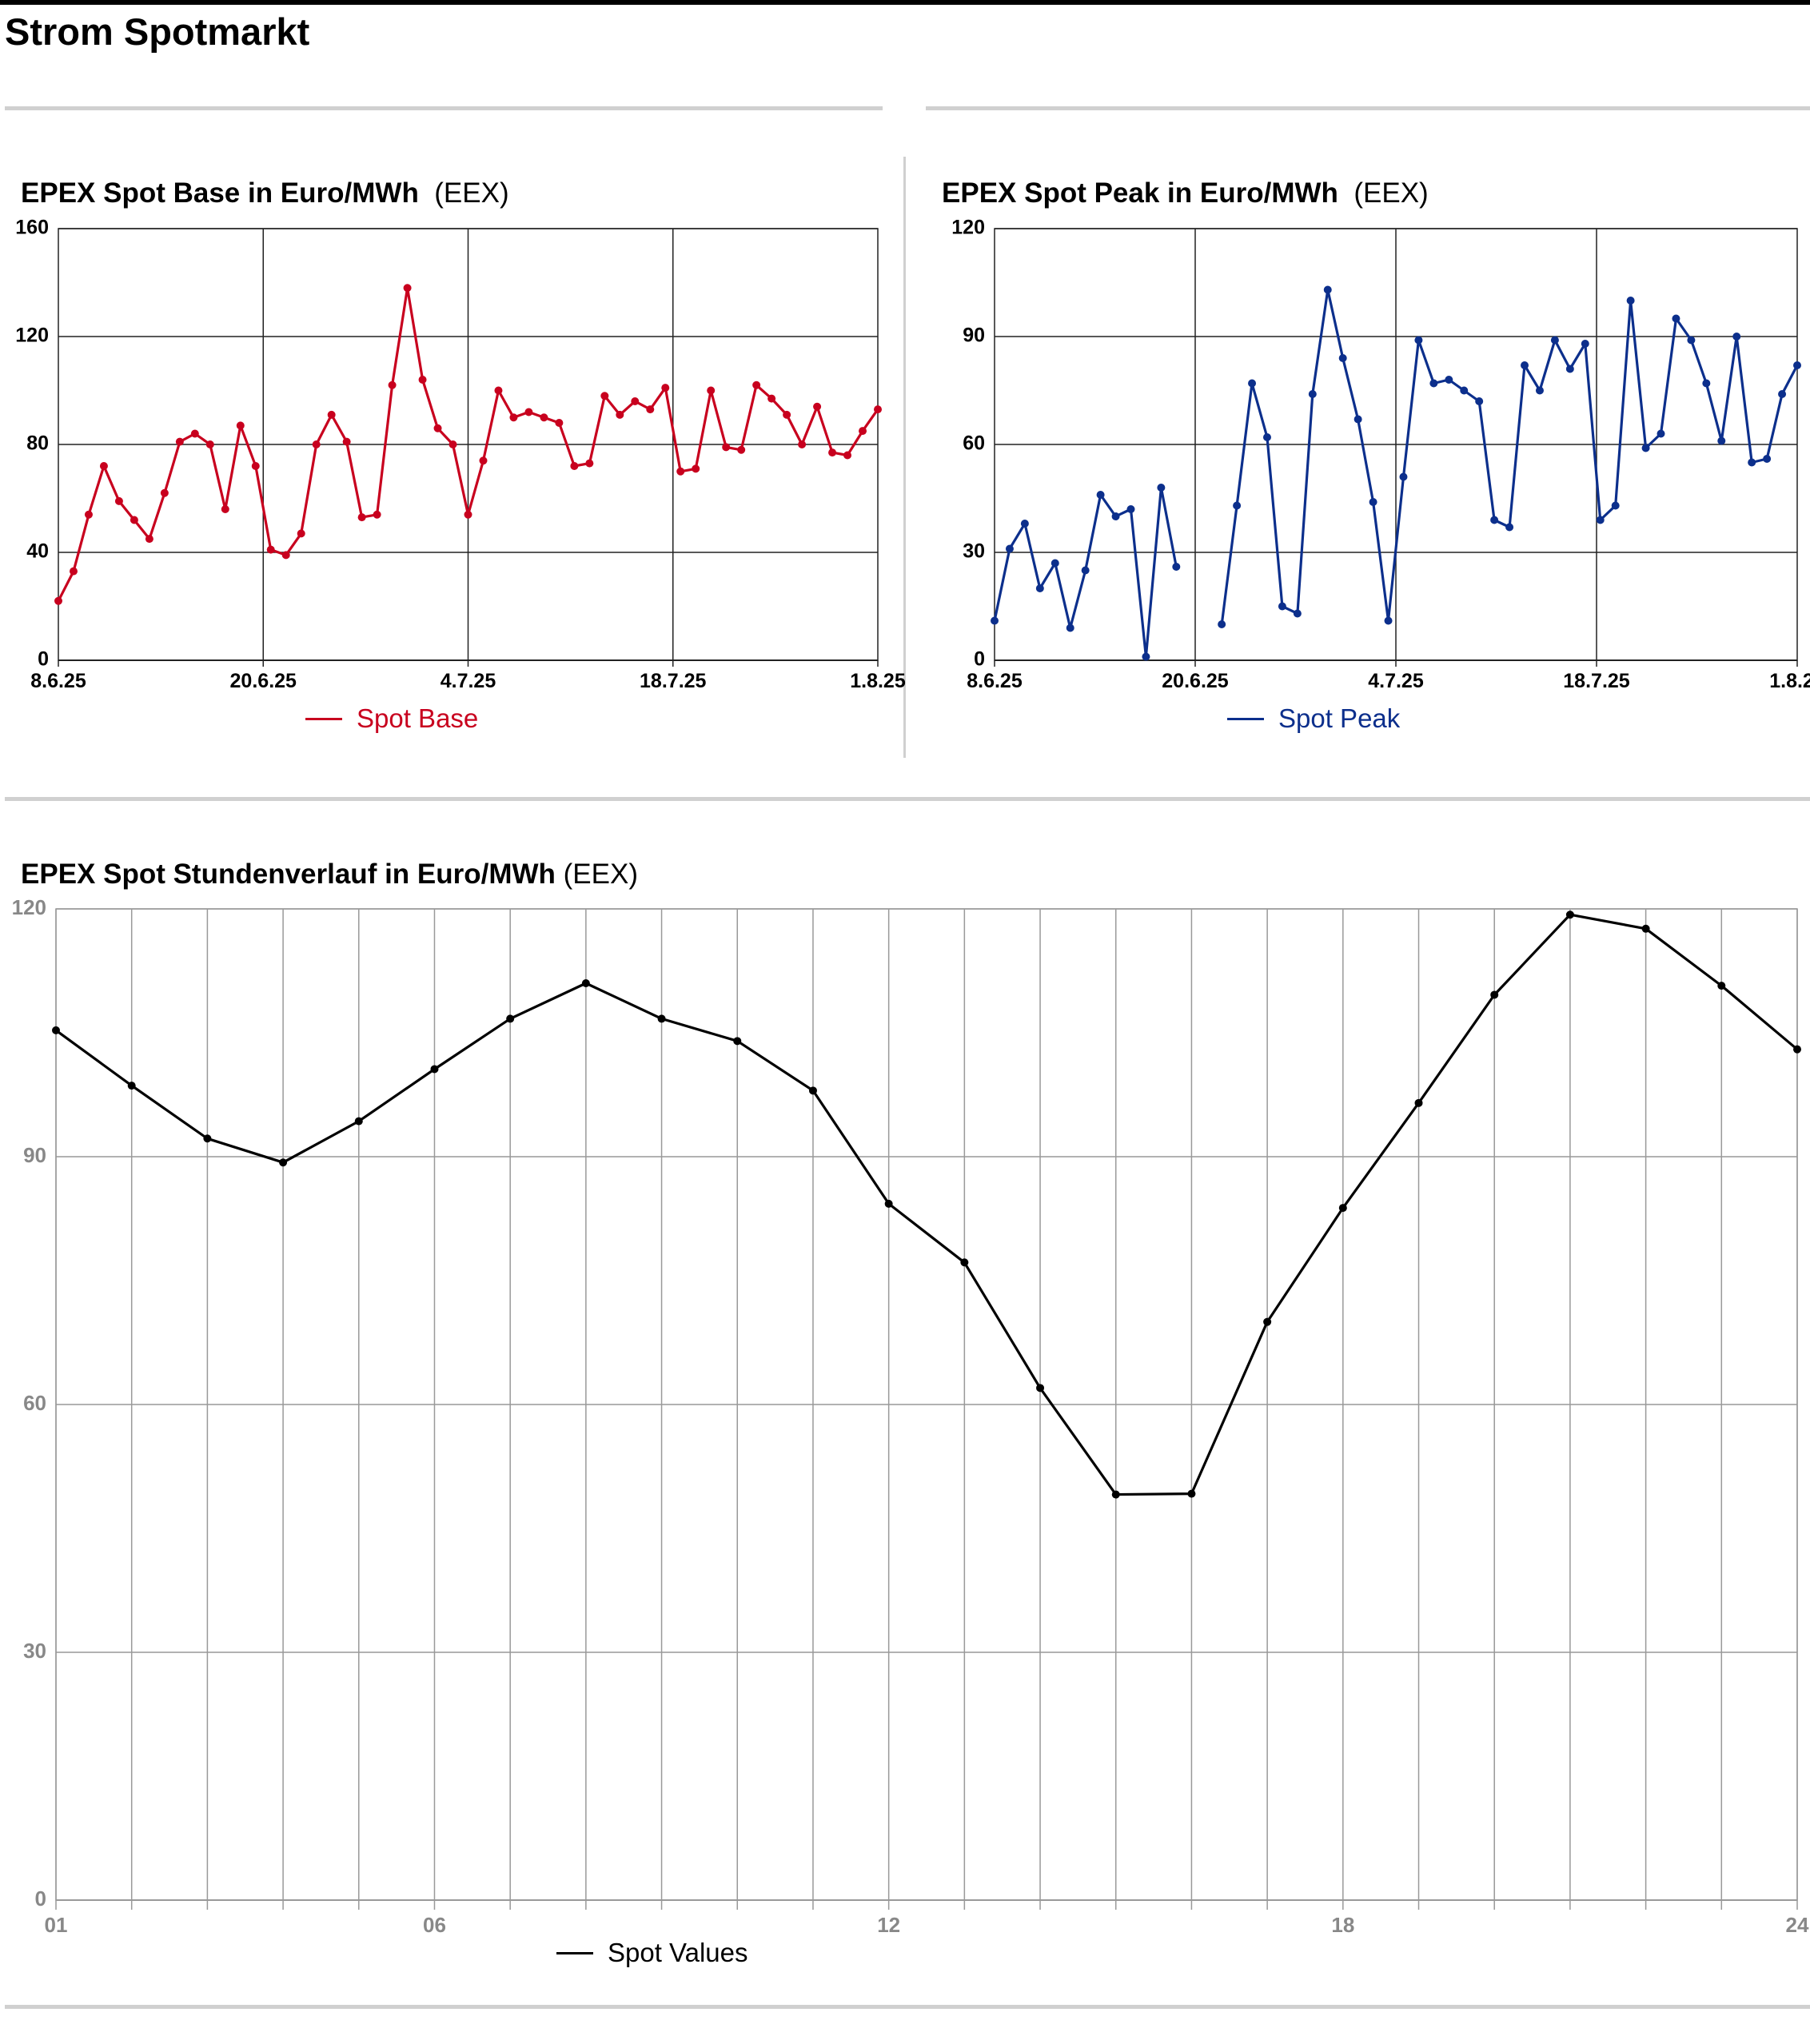 The width and height of the screenshot is (1810, 2044). Describe the element at coordinates (995, 681) in the screenshot. I see `peak-x-tick-label: 8.6.25` at that location.